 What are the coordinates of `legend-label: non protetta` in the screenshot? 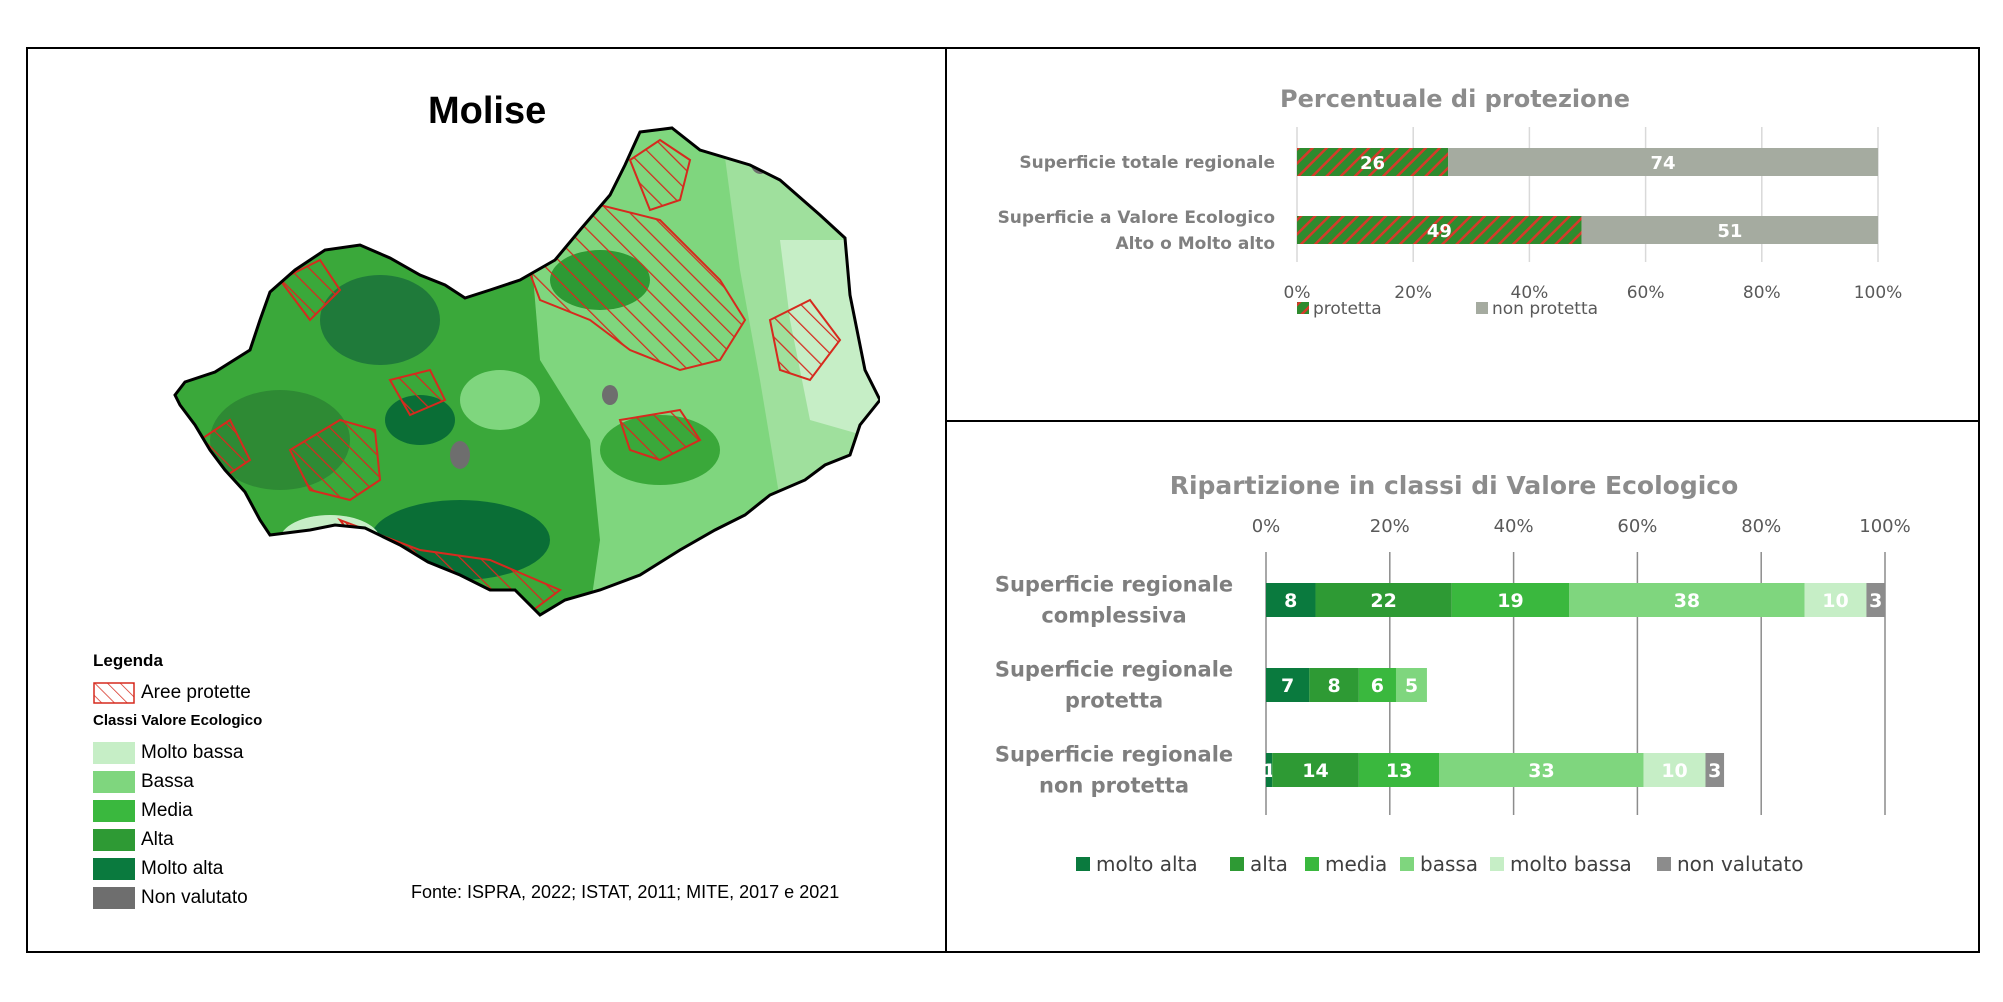 It's located at (1545, 309).